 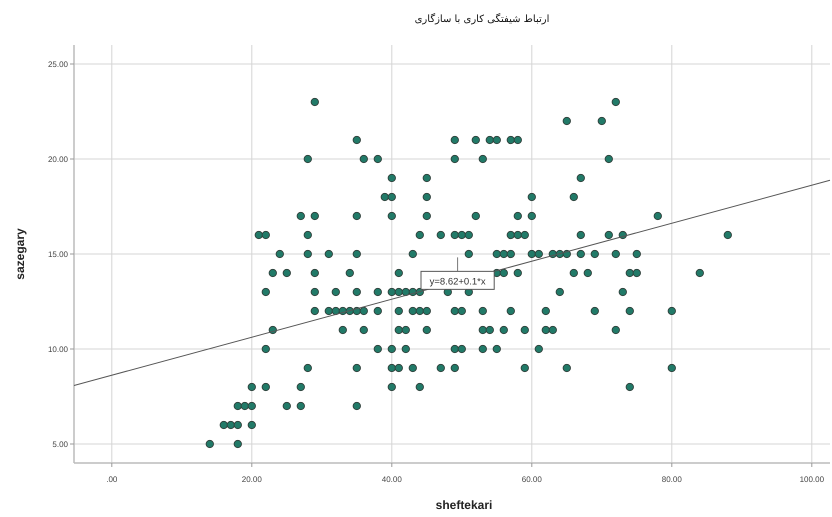 I want to click on y-tick-label: 5.00, so click(x=60, y=444).